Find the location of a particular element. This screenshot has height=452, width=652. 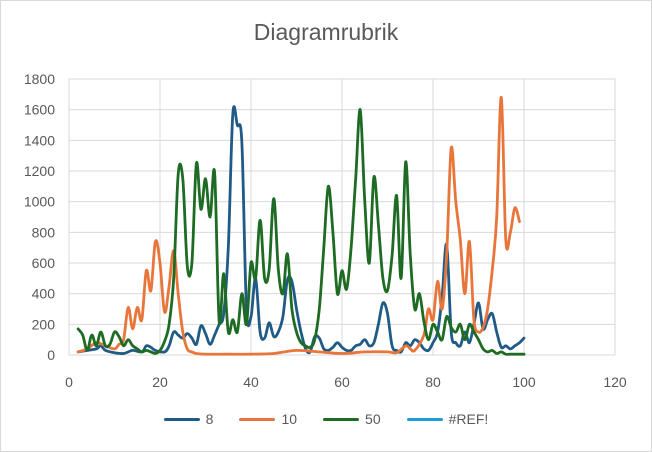

x-tick-label: 20 is located at coordinates (160, 382).